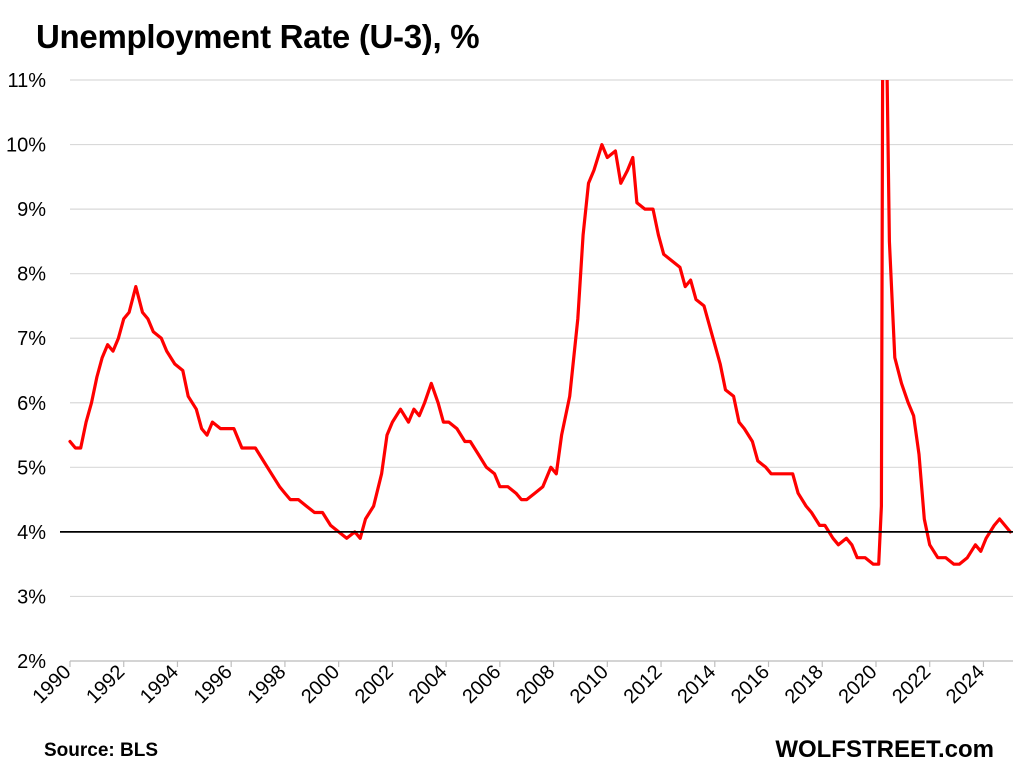  I want to click on y-tick-label: 6%, so click(31, 404).